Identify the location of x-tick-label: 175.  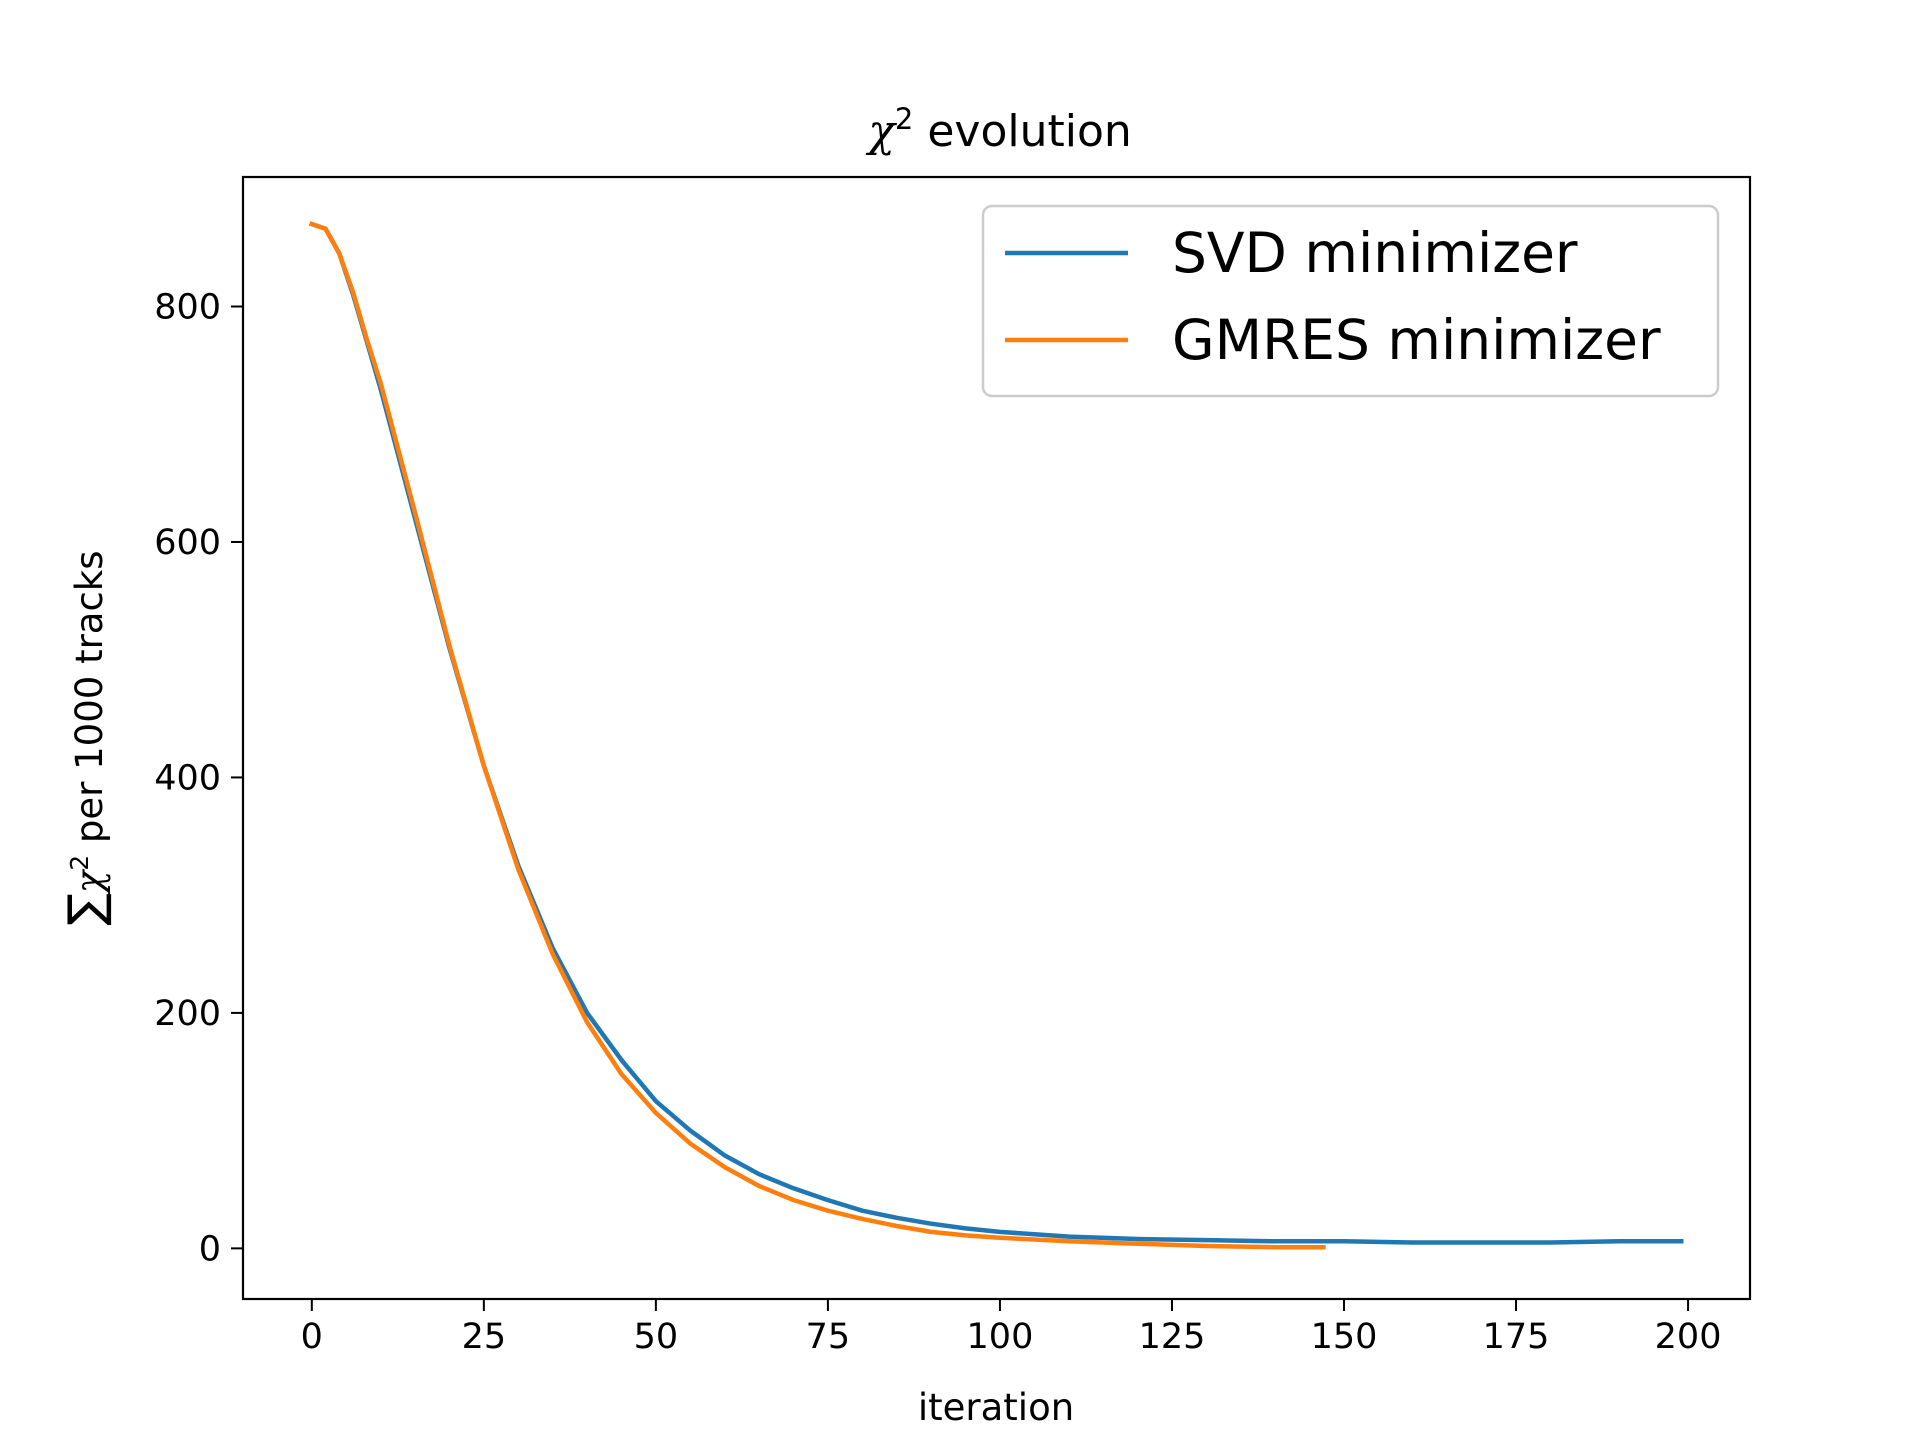
(1516, 1337).